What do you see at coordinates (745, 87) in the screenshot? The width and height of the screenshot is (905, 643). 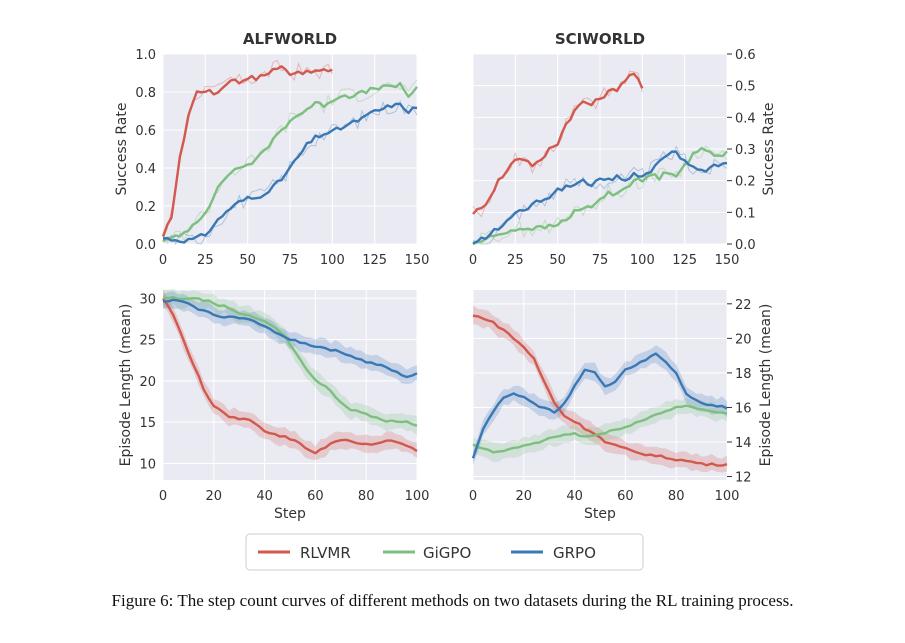 I see `y-tick-label: 0.5` at bounding box center [745, 87].